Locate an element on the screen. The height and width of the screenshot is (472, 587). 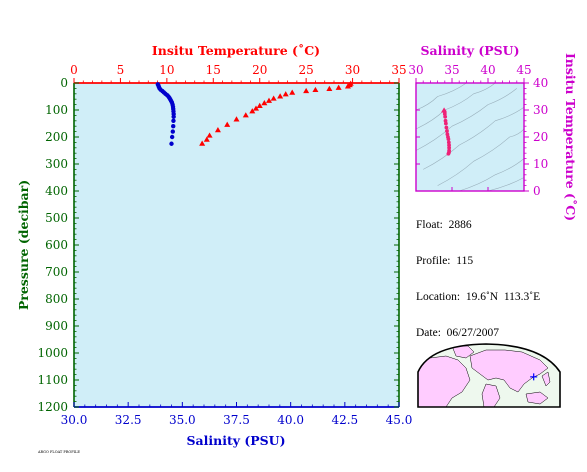
salinity-tick-label: 40.0 is located at coordinates (290, 420).